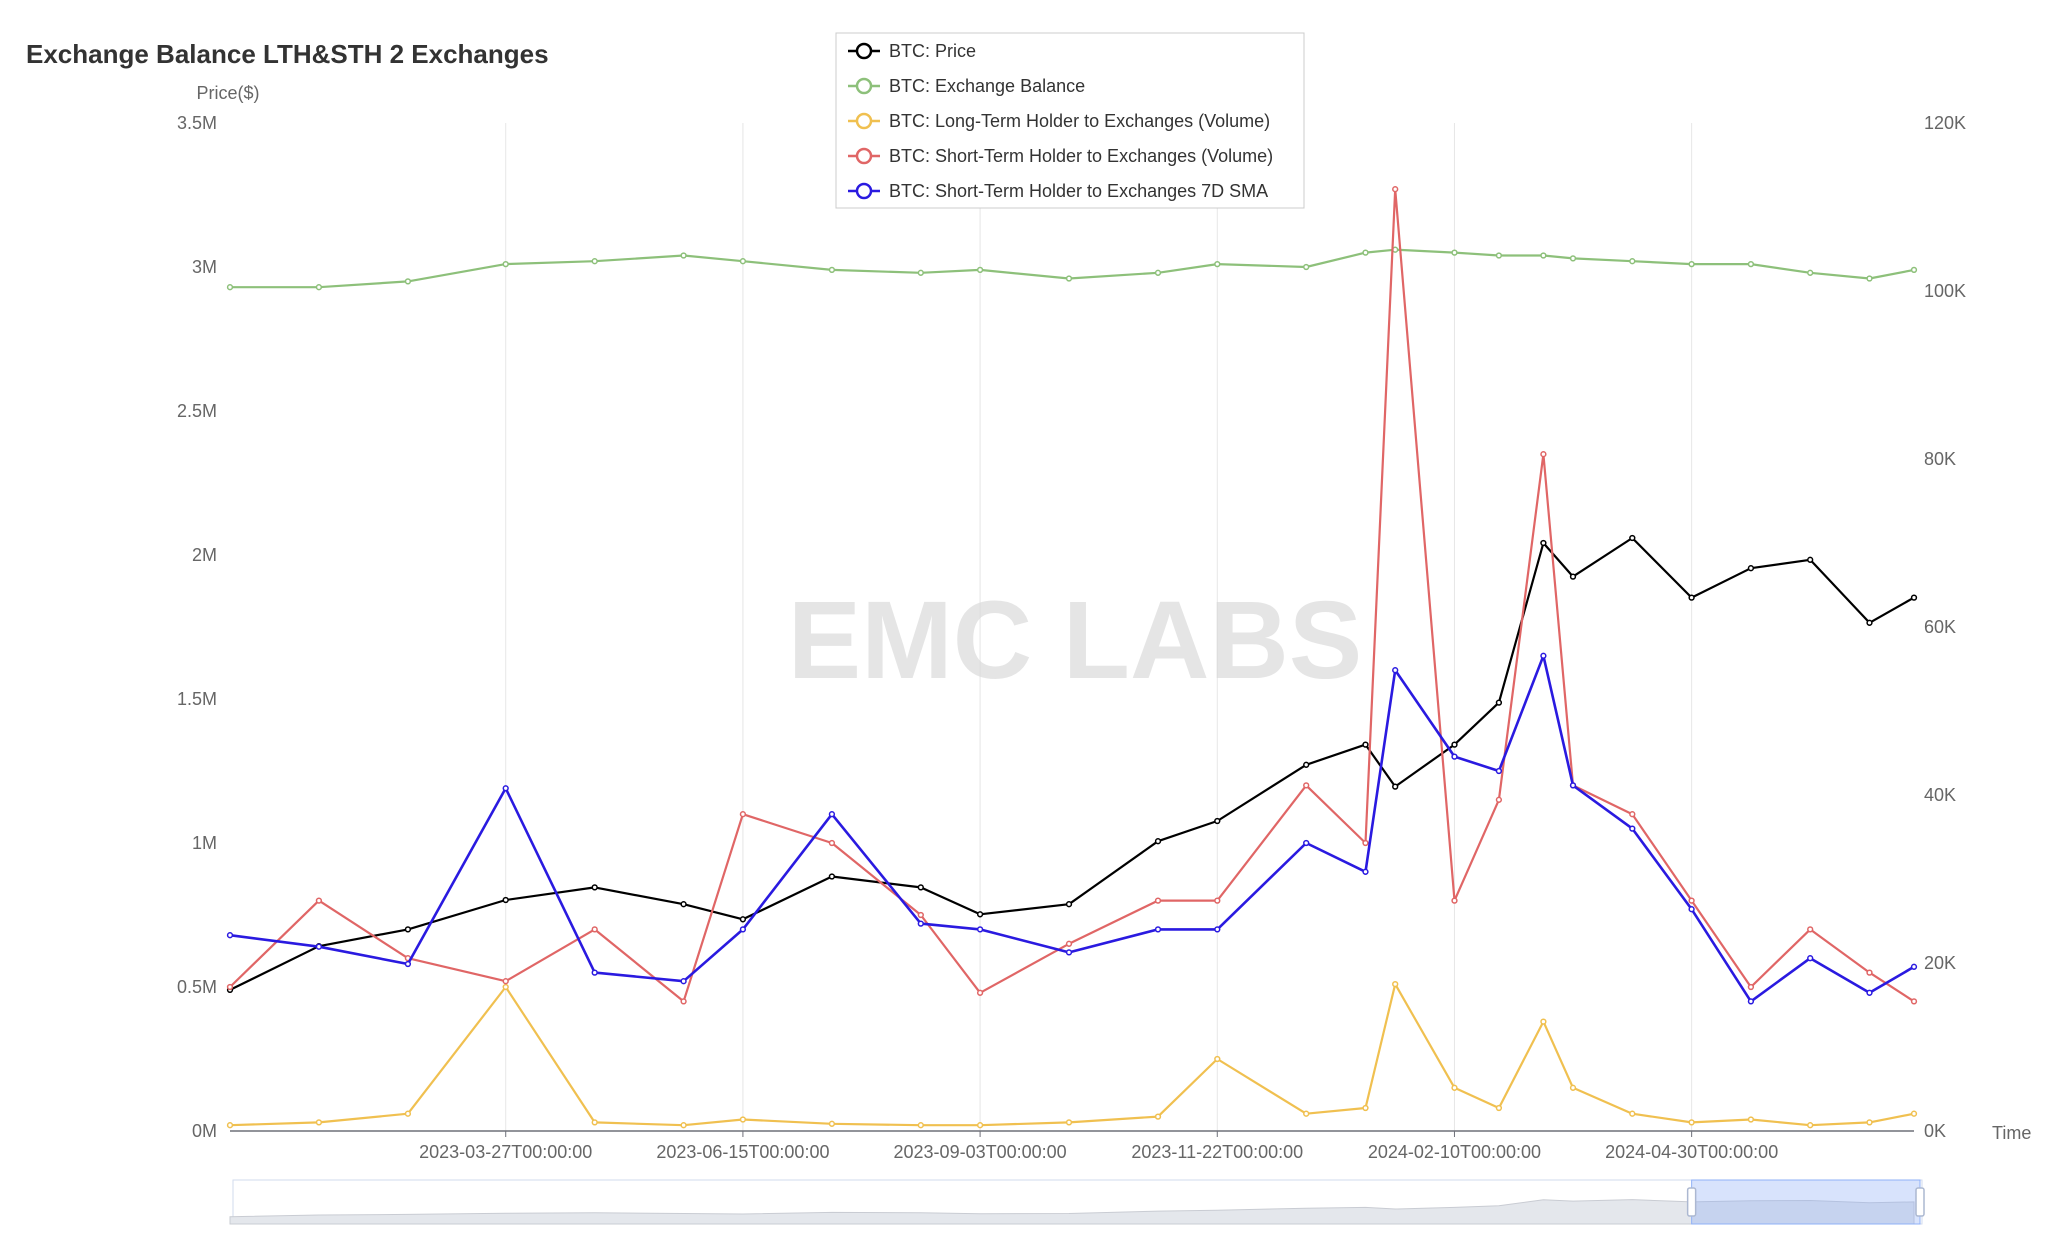 The width and height of the screenshot is (2050, 1256). Describe the element at coordinates (204, 555) in the screenshot. I see `y-left-tick-label: 2M` at that location.